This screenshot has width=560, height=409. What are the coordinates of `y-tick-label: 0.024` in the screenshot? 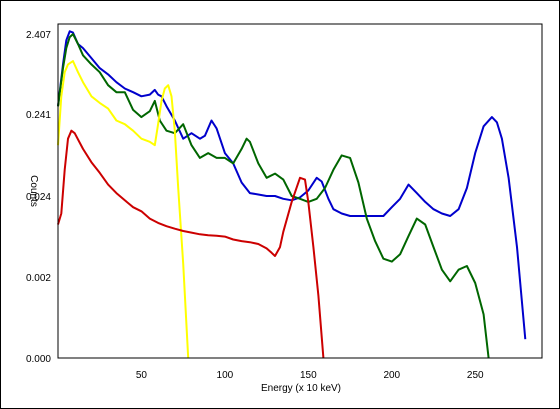 It's located at (38, 197).